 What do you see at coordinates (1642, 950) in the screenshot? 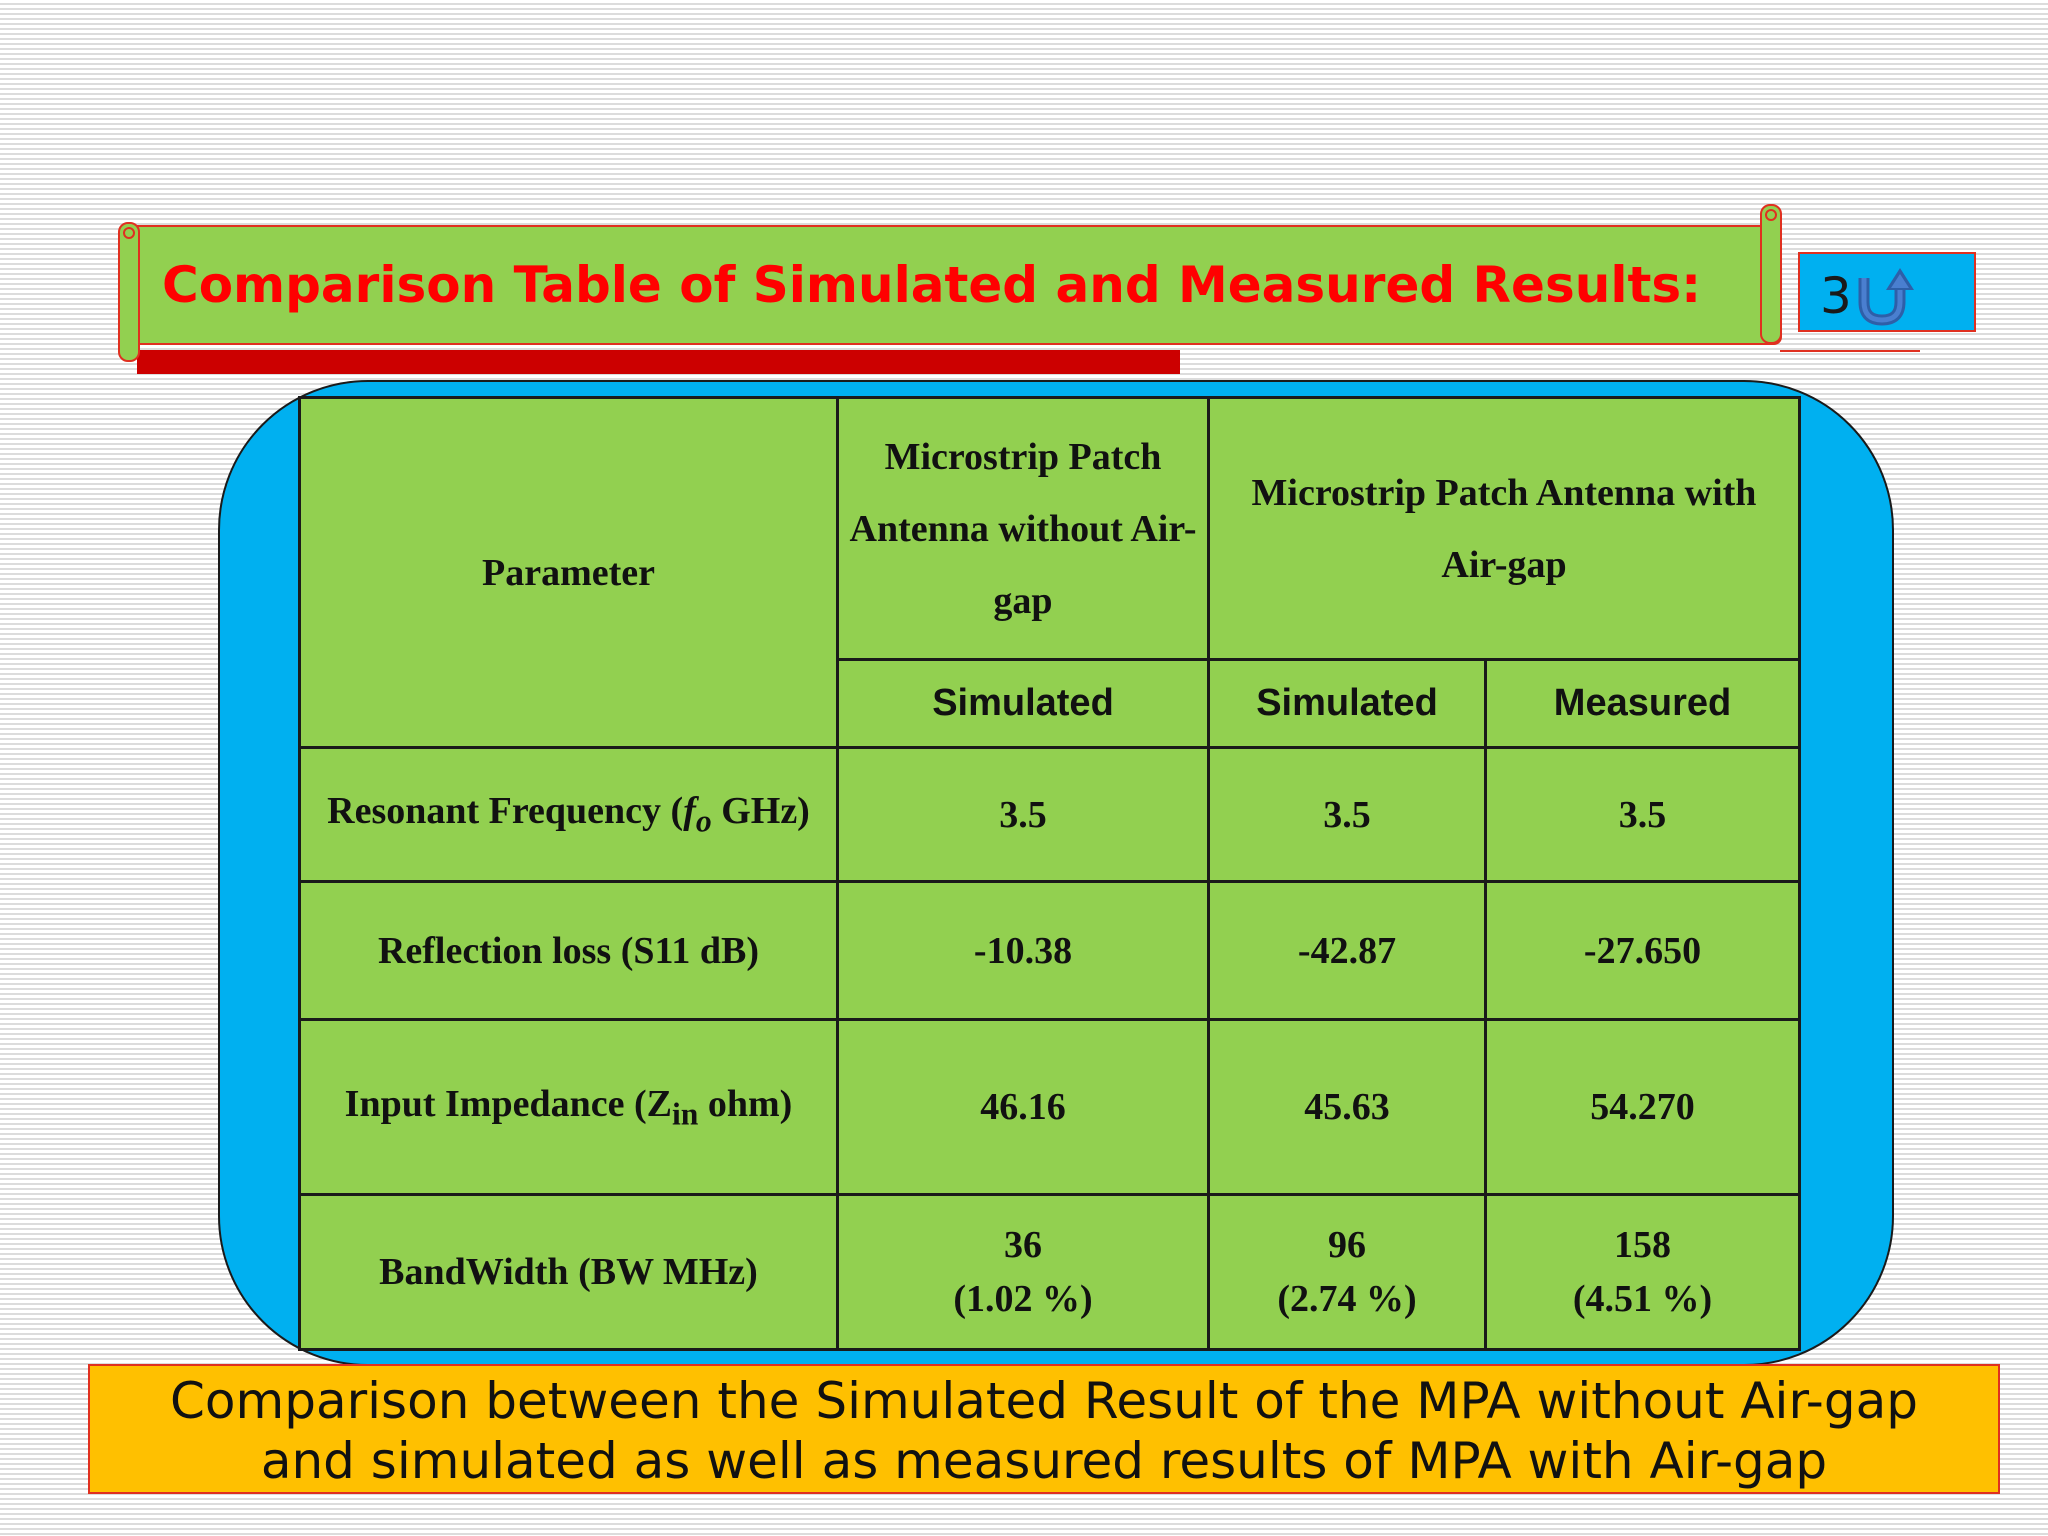
I see `value-cell: -27.650` at bounding box center [1642, 950].